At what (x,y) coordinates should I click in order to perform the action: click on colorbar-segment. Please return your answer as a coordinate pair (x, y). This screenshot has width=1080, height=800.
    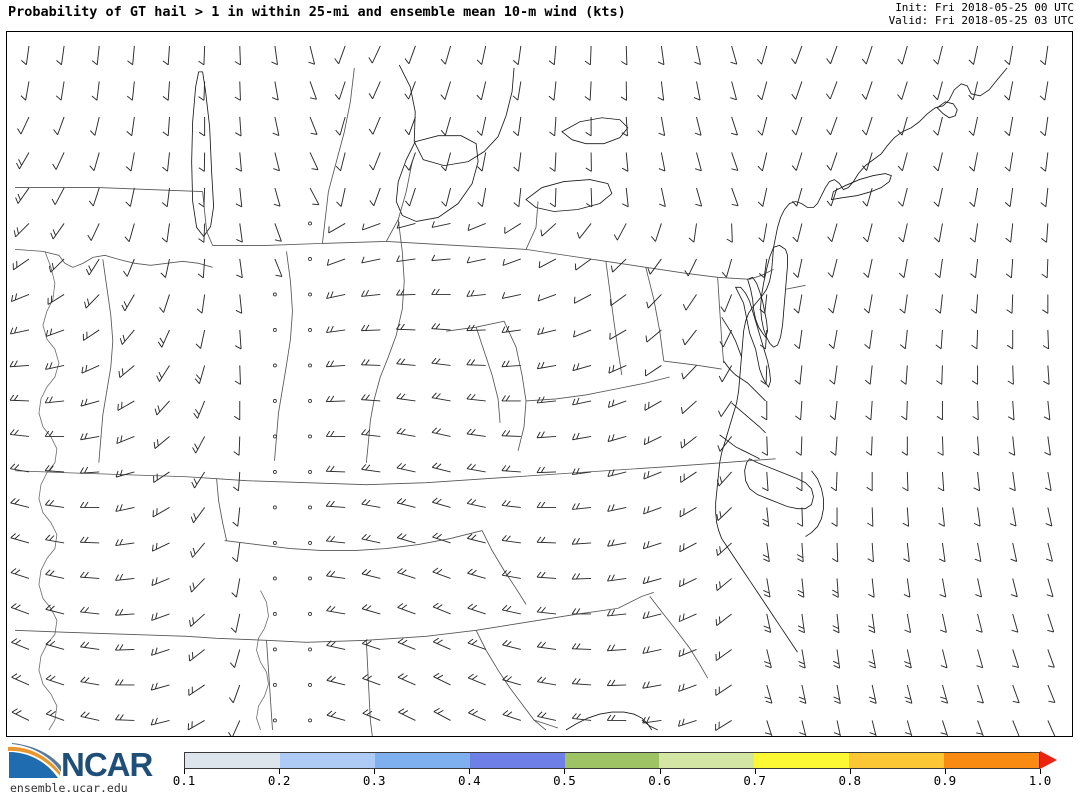
    Looking at the image, I should click on (897, 760).